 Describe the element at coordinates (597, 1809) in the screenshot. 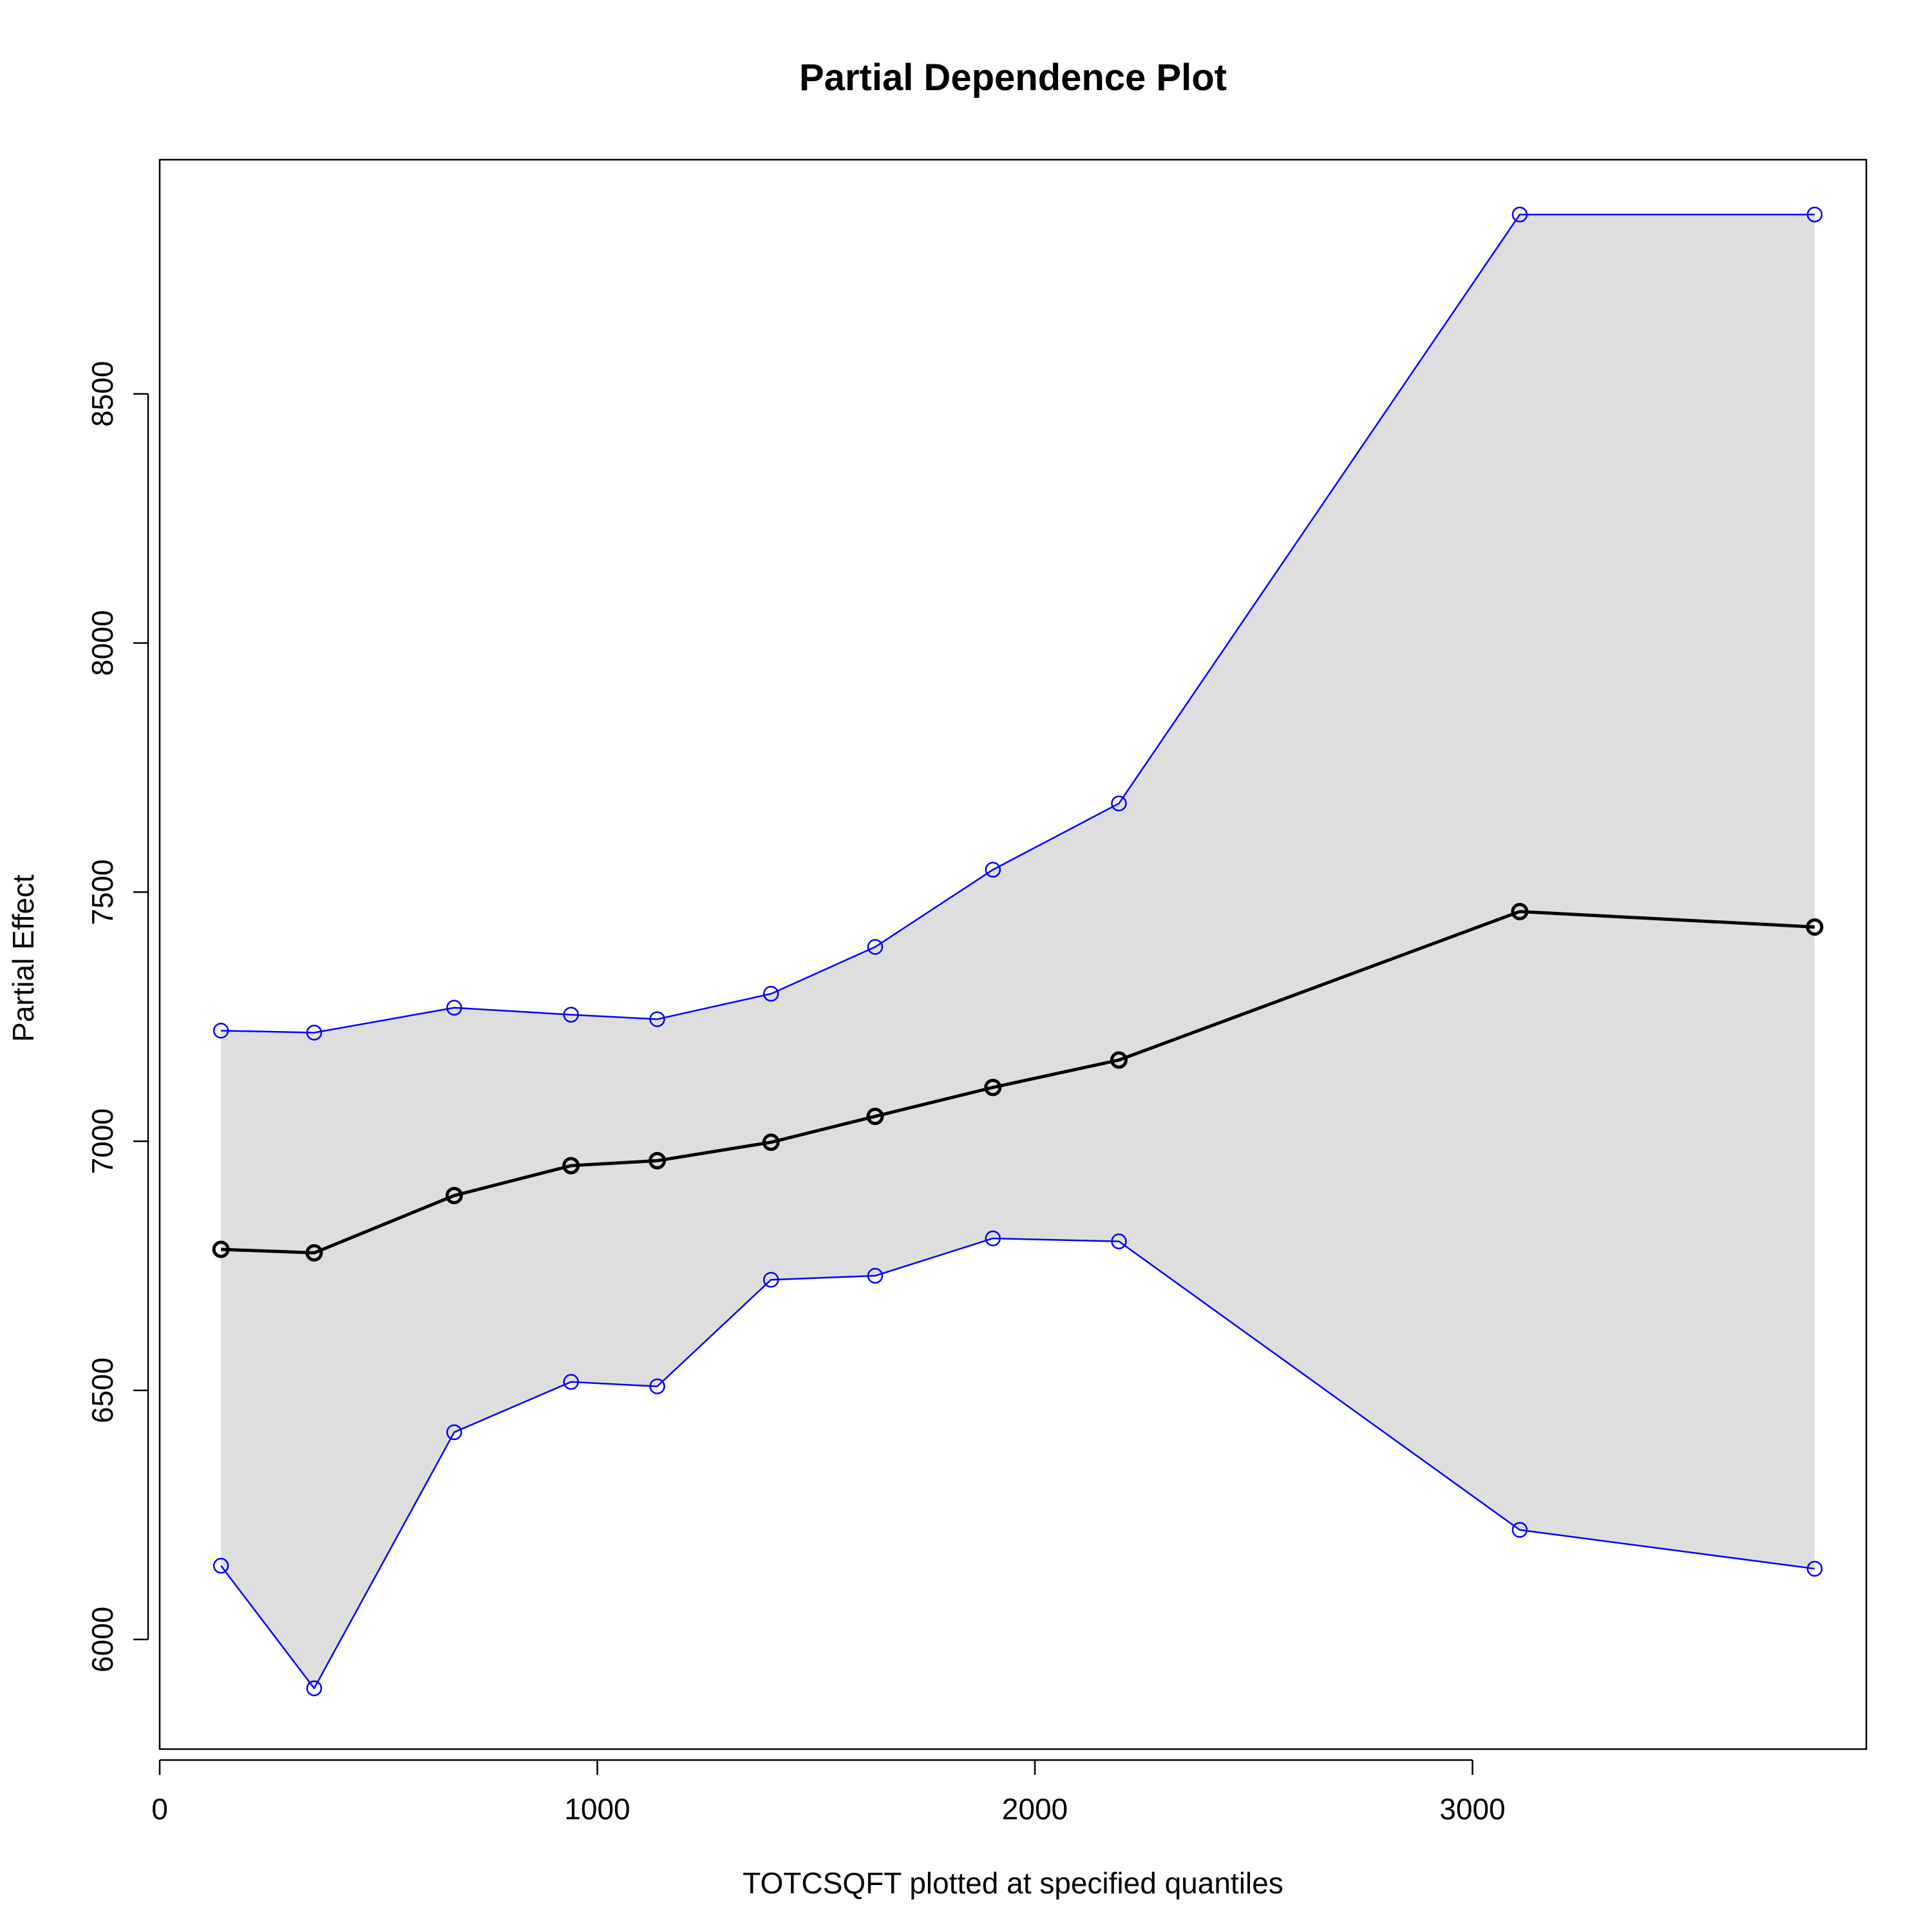

I see `x-tick-label: 1000` at that location.